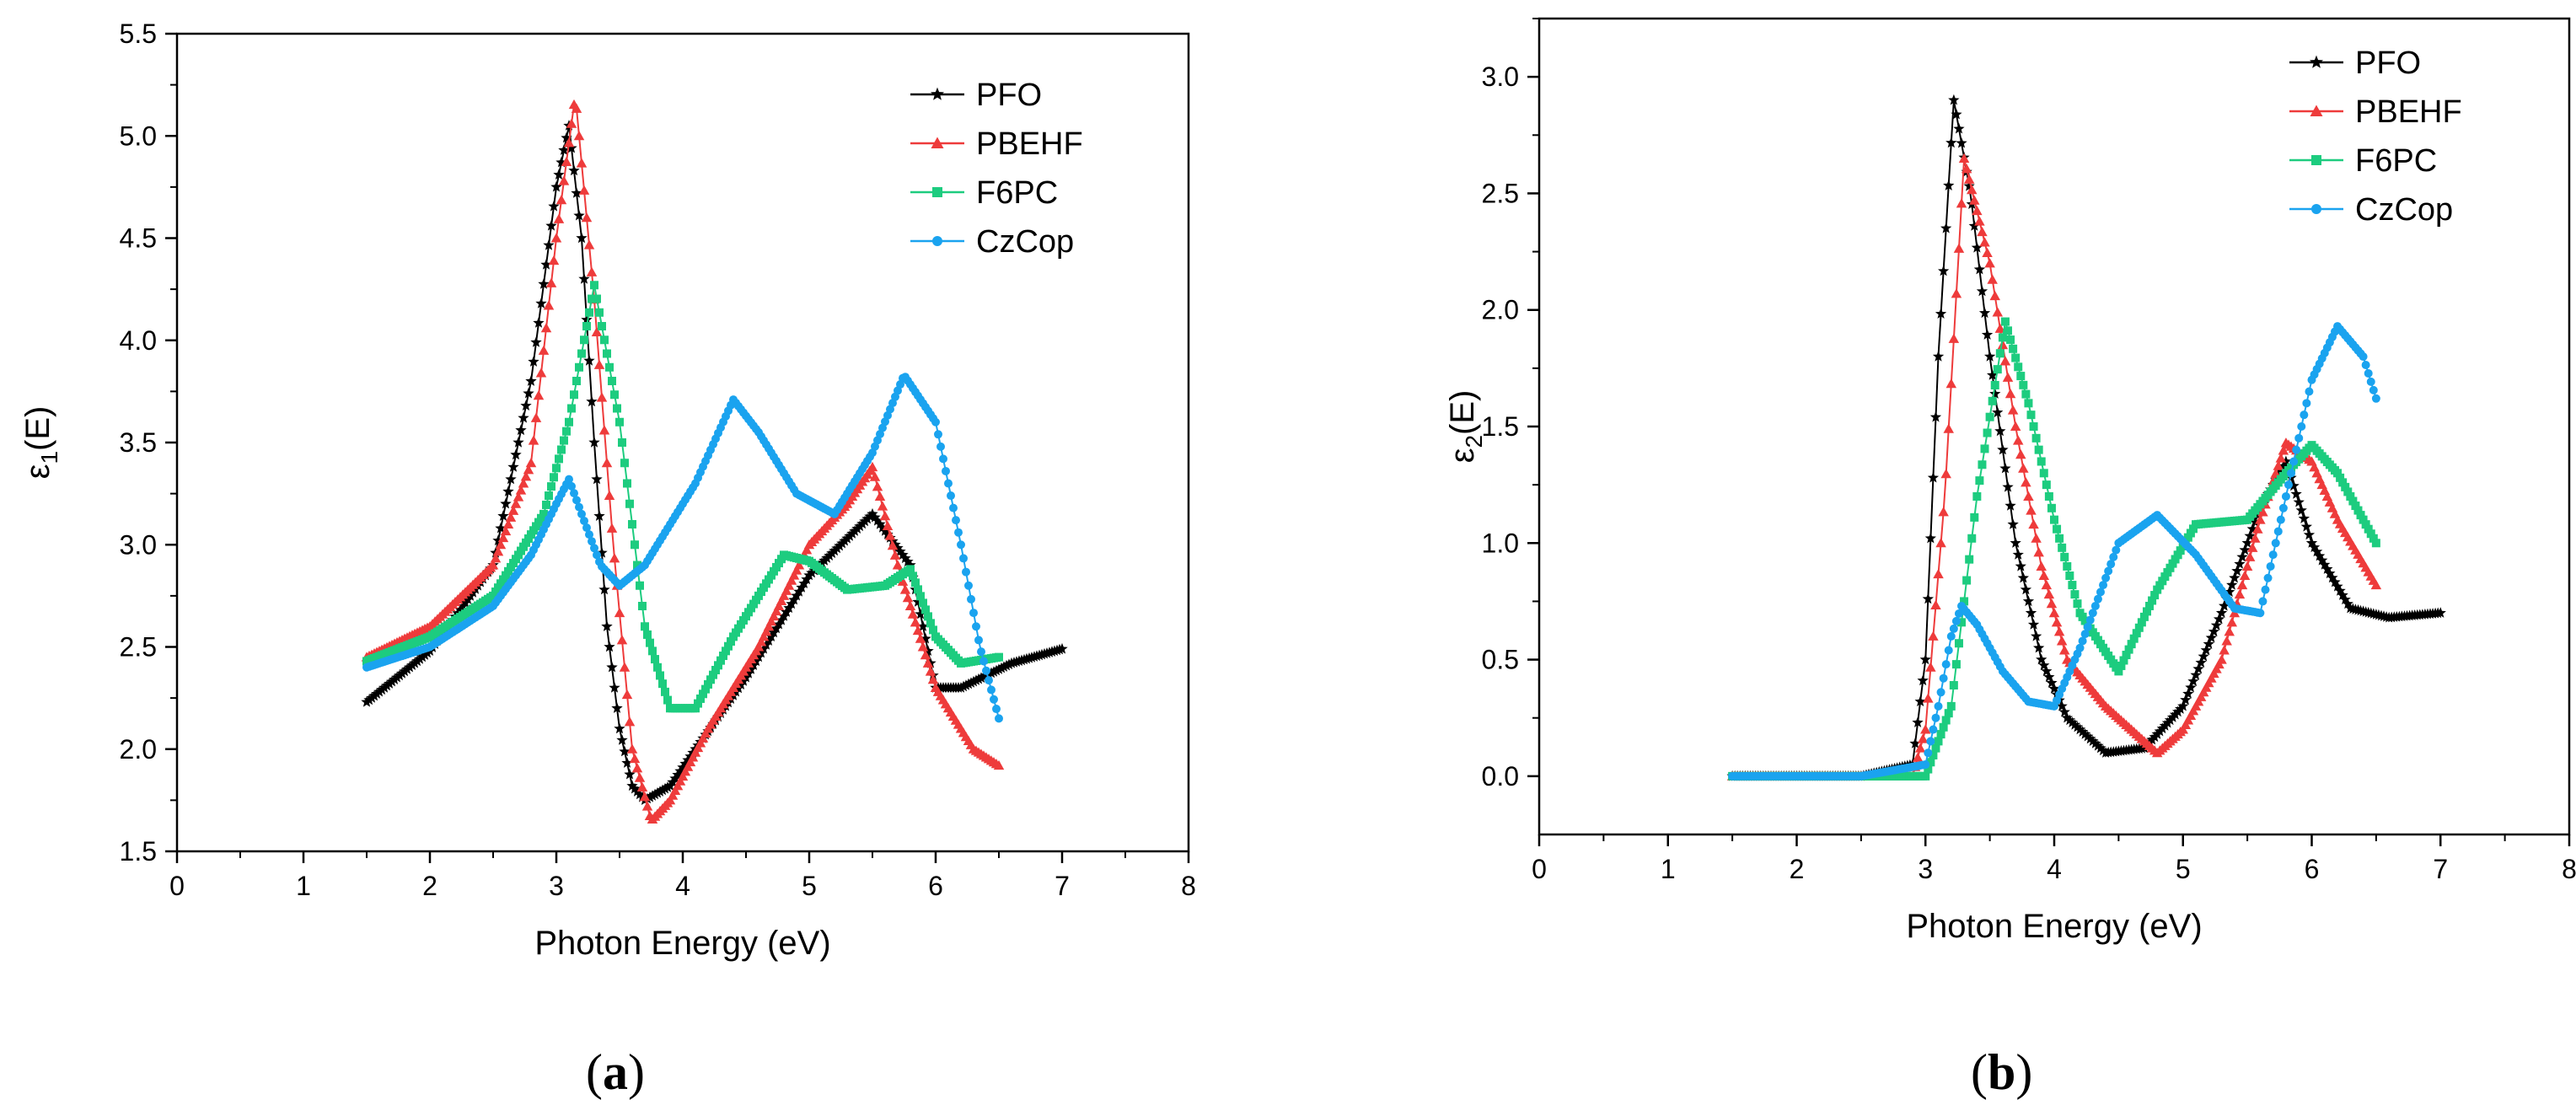 This screenshot has height=1116, width=2576. Describe the element at coordinates (37, 471) in the screenshot. I see `y-axis-label-symbol: ε` at that location.